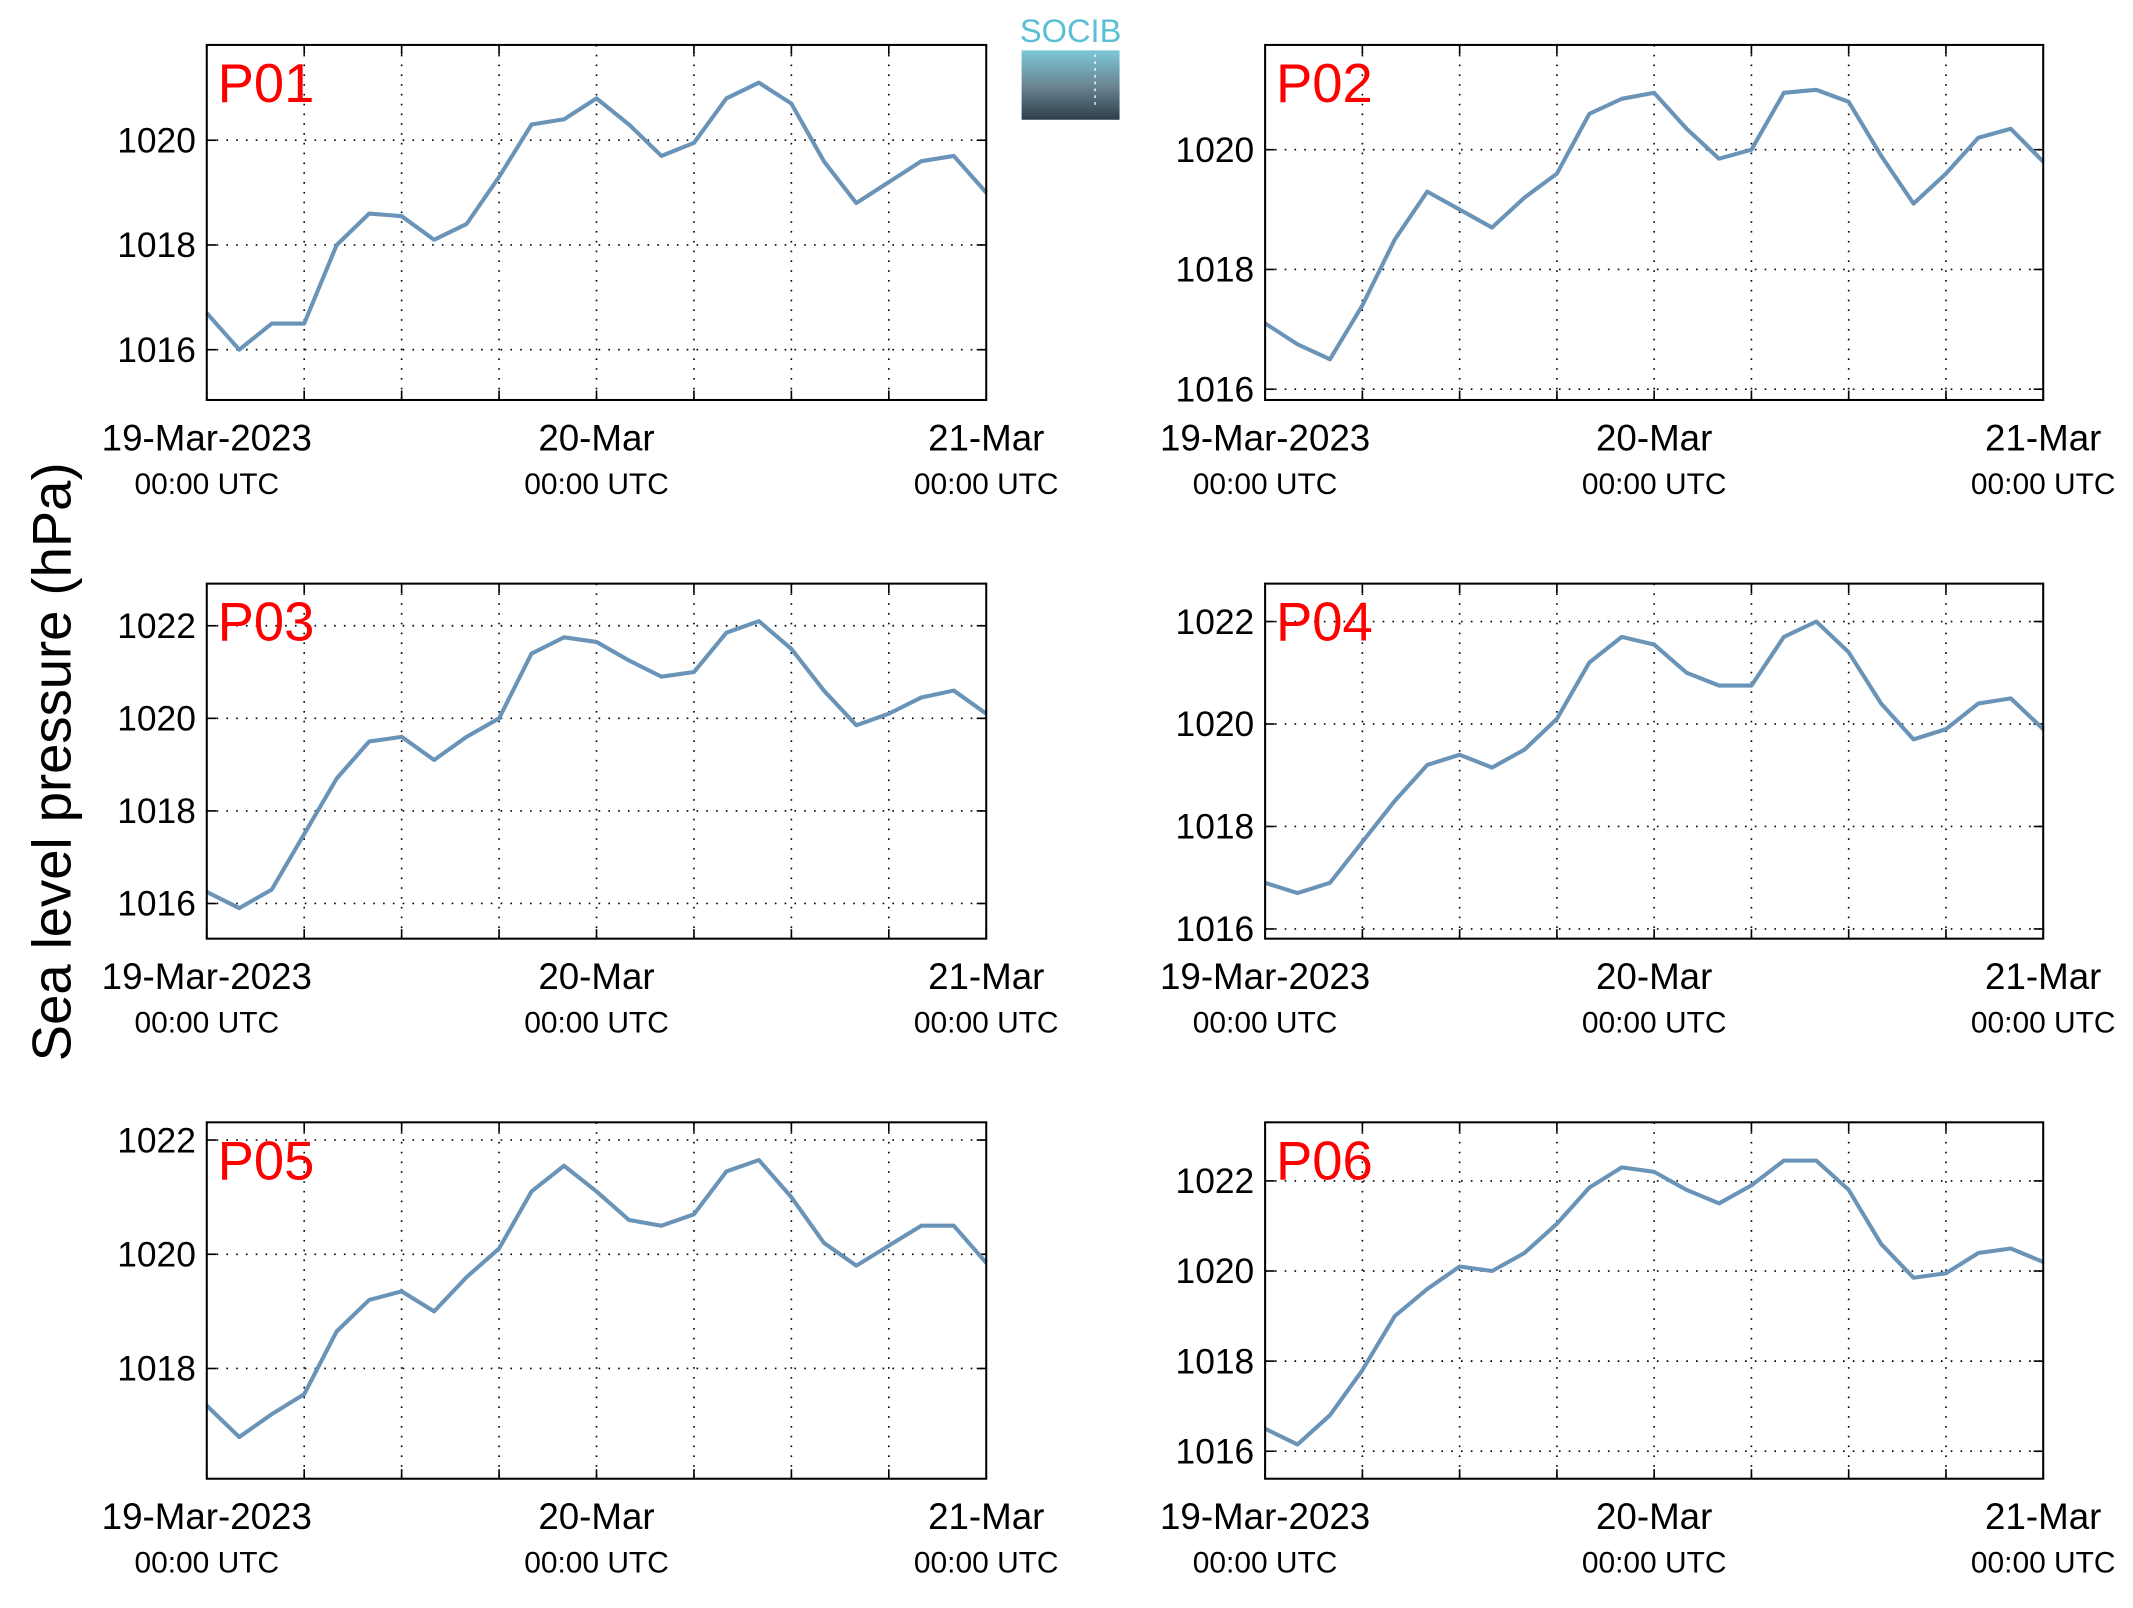  Describe the element at coordinates (266, 1160) in the screenshot. I see `panel-title: P05` at that location.